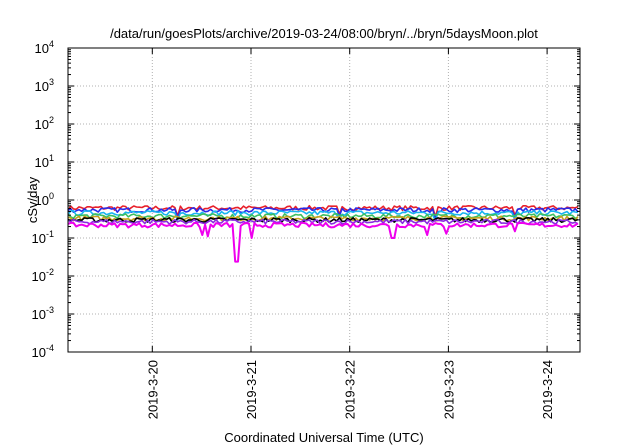  I want to click on y-tick-label: 10⁻³, so click(43, 313).